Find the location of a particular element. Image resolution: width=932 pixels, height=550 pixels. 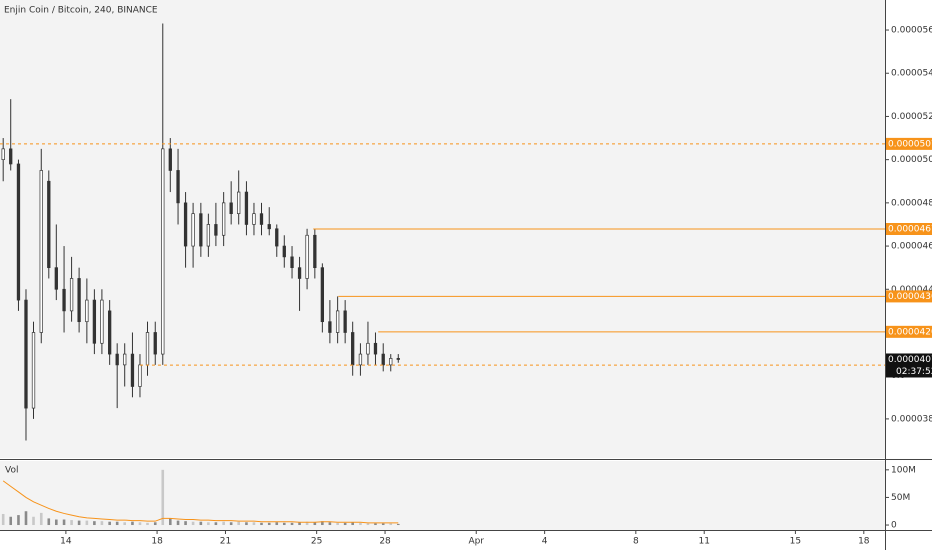

level-price-label: 0.00004367 is located at coordinates (910, 297).